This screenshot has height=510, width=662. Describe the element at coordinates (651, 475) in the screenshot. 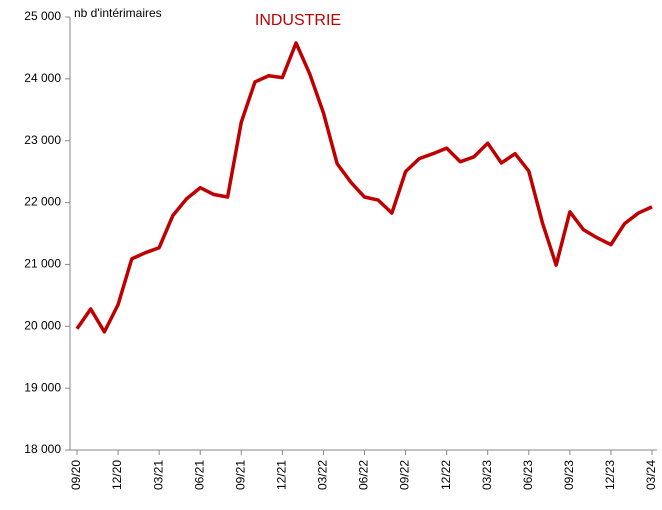

I see `x-tick-label: 03/24` at that location.